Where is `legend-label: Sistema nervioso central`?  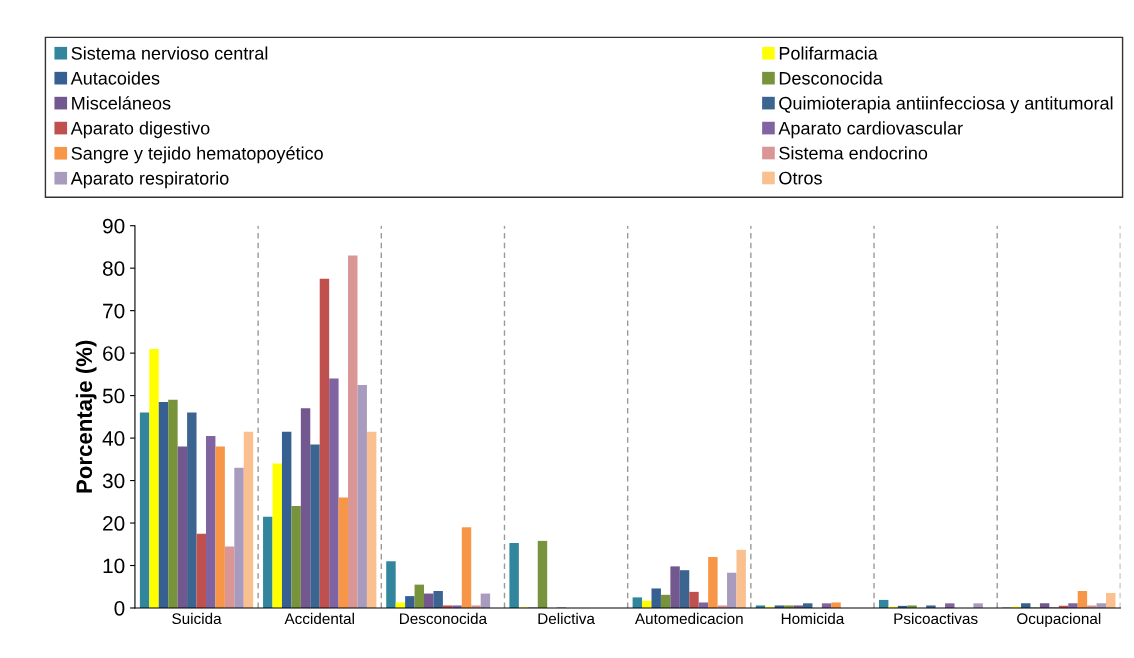
legend-label: Sistema nervioso central is located at coordinates (169, 53).